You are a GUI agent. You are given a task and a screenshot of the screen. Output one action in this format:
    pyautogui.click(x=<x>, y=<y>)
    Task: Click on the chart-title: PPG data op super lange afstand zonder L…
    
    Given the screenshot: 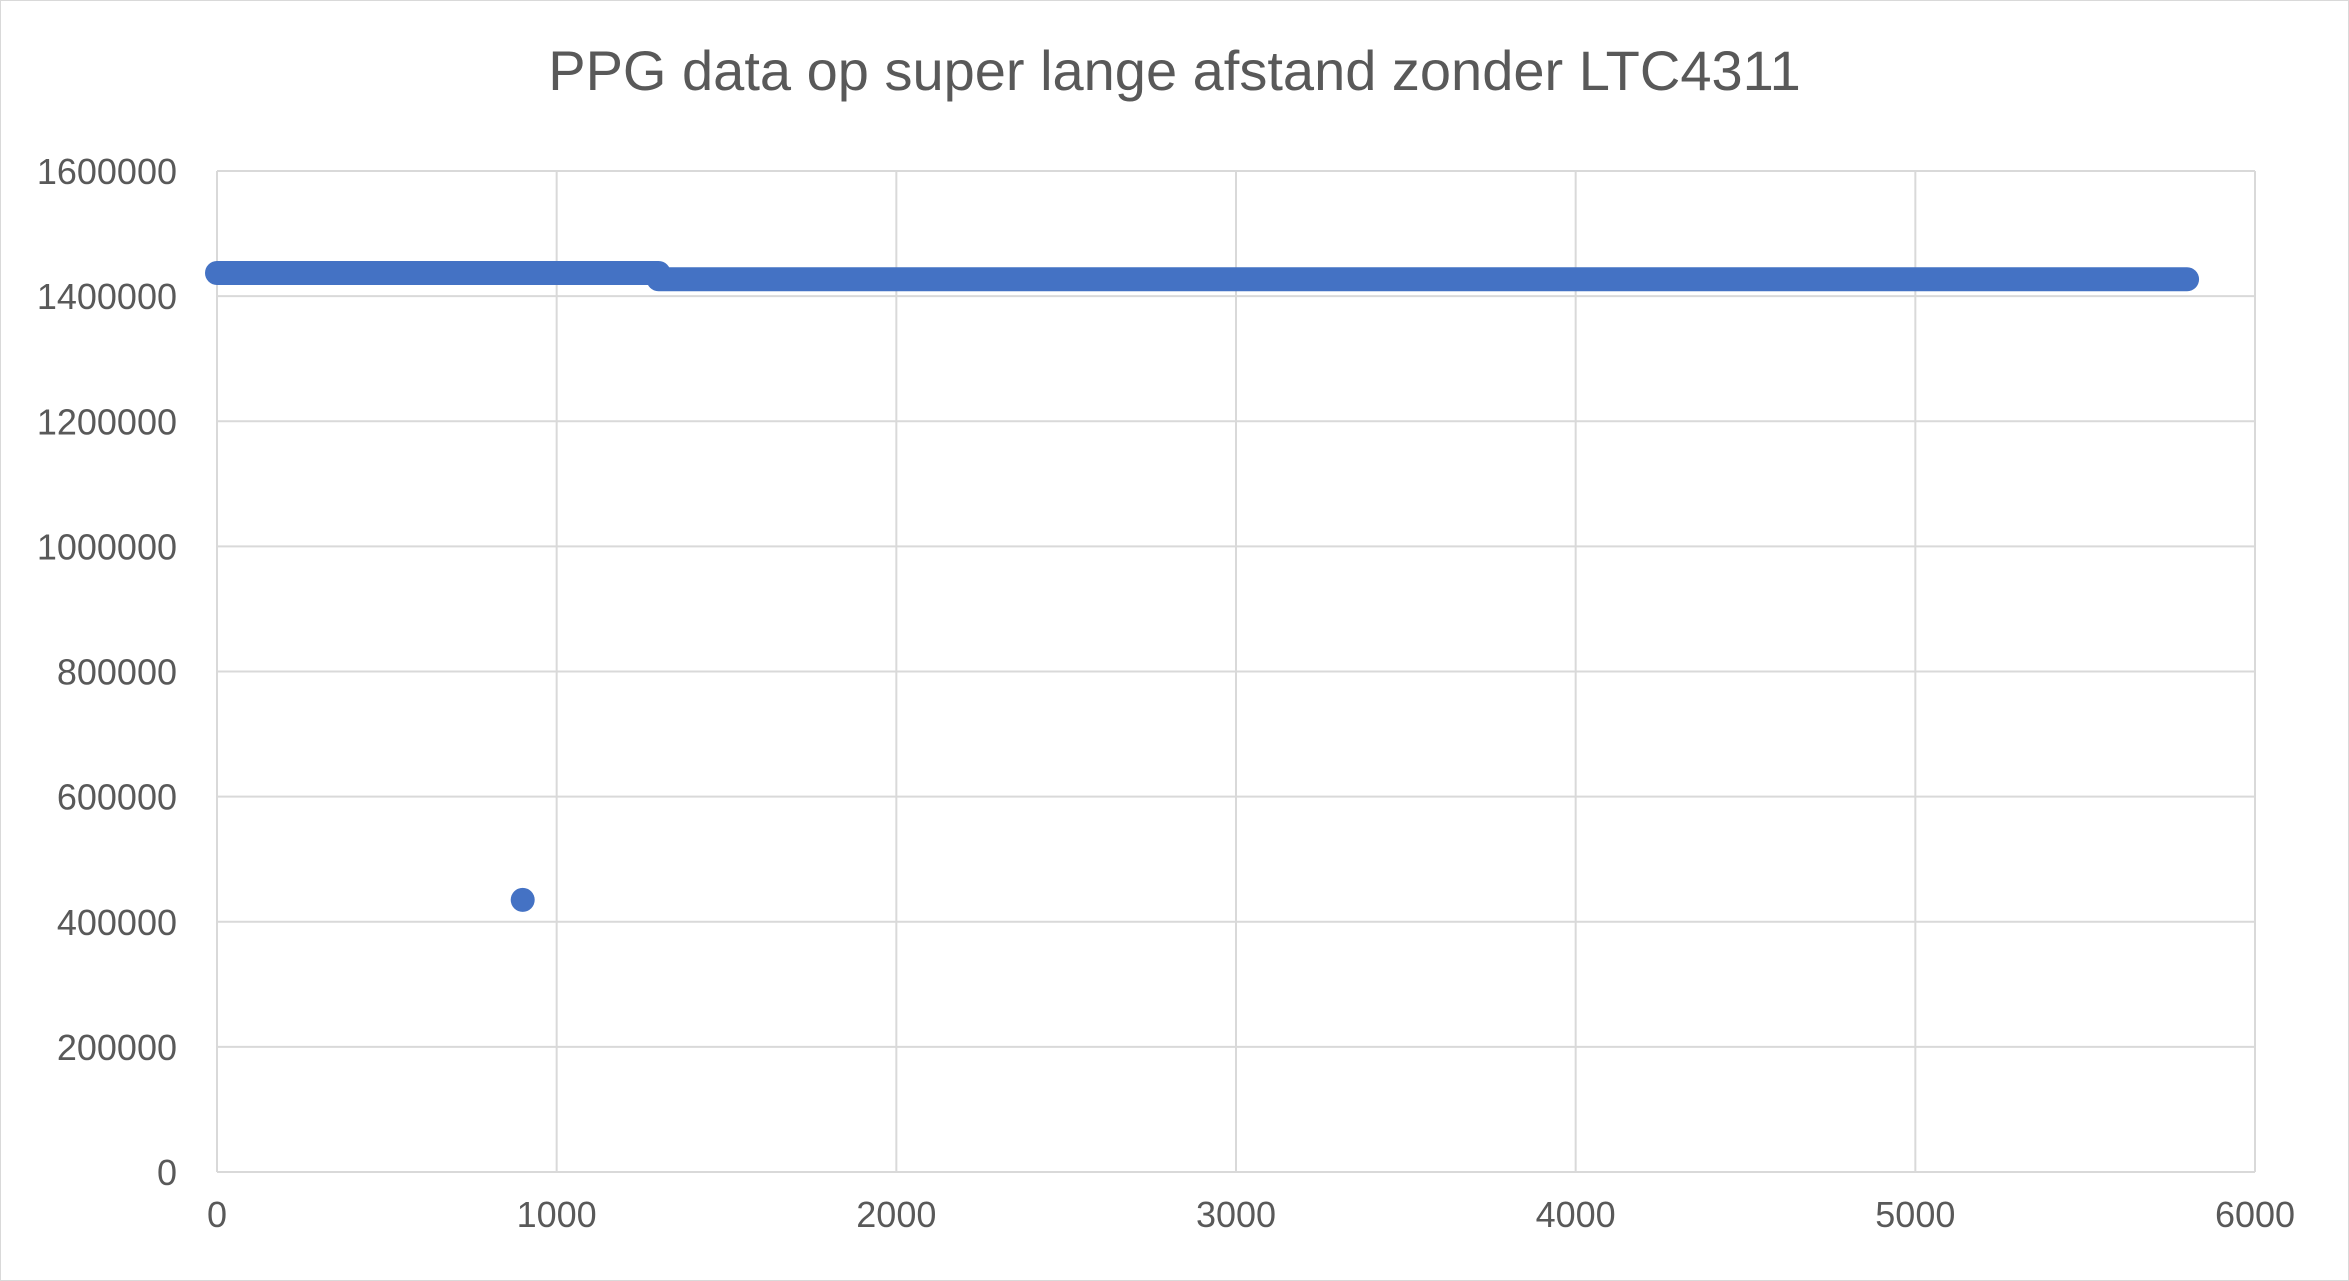 What is the action you would take?
    pyautogui.click(x=1174, y=70)
    